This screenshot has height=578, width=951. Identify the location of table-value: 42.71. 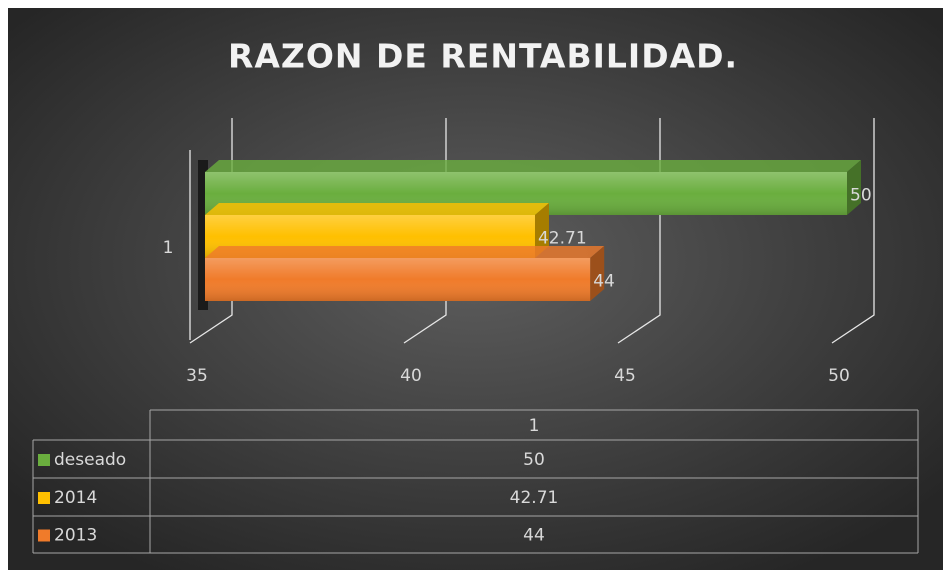
(534, 498).